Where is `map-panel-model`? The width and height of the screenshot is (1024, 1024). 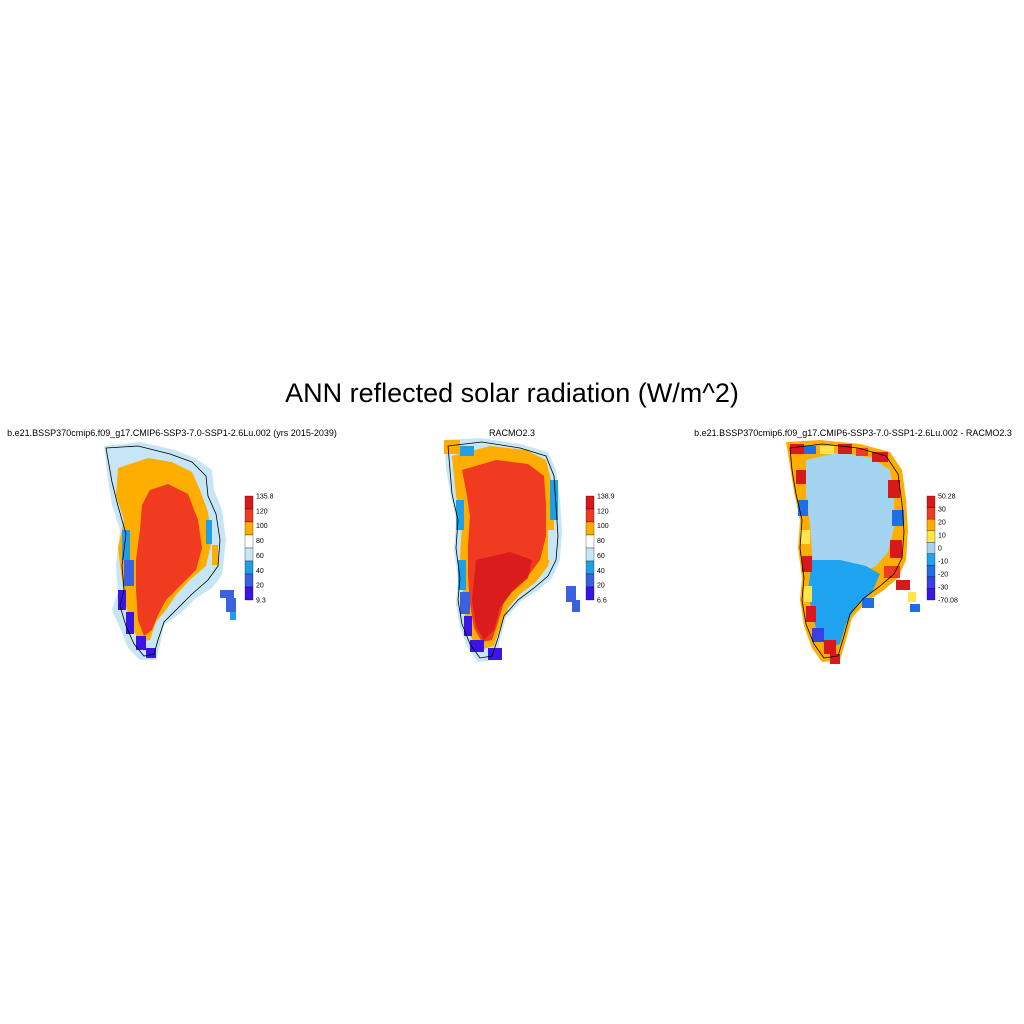 map-panel-model is located at coordinates (170, 551).